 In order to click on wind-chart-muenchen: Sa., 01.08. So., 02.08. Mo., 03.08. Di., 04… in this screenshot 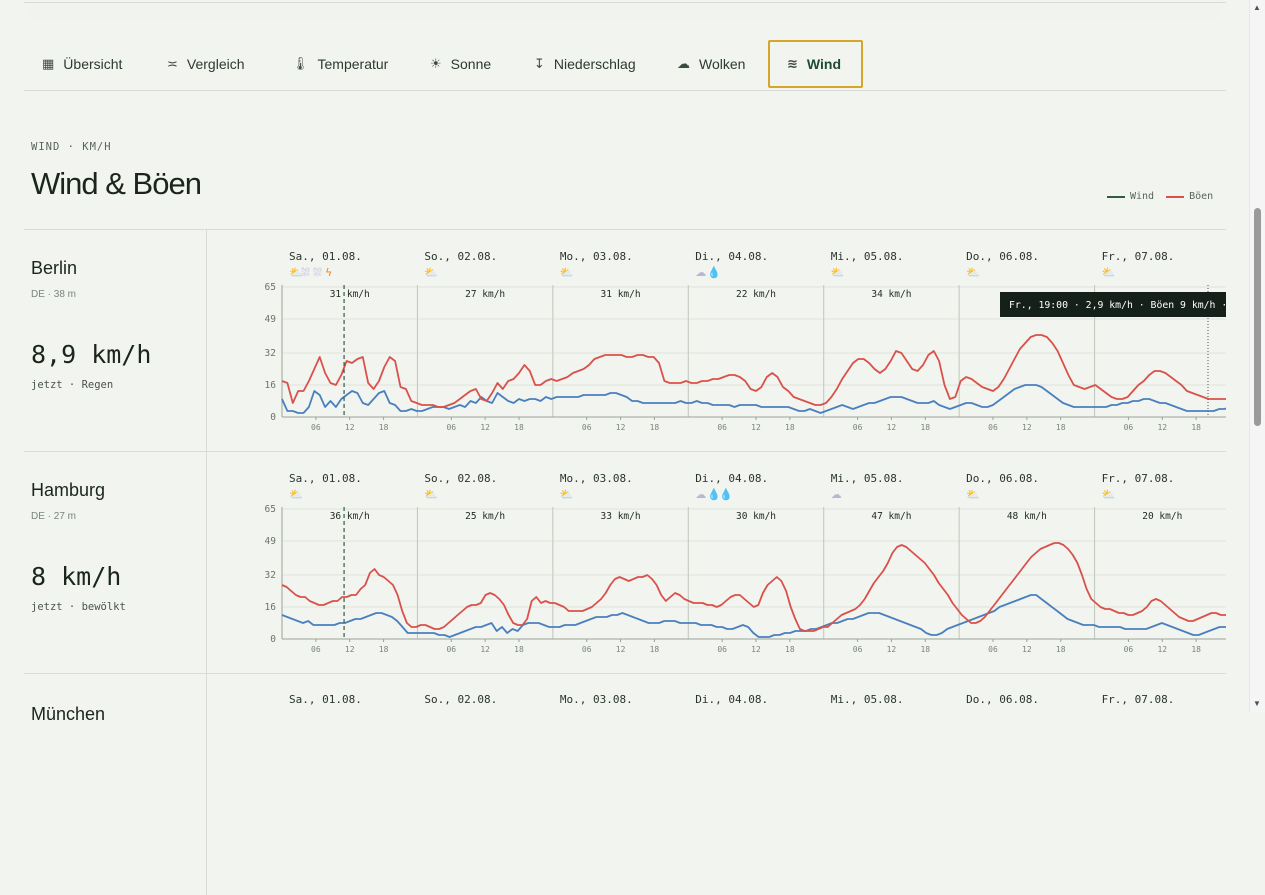, I will do `click(728, 694)`.